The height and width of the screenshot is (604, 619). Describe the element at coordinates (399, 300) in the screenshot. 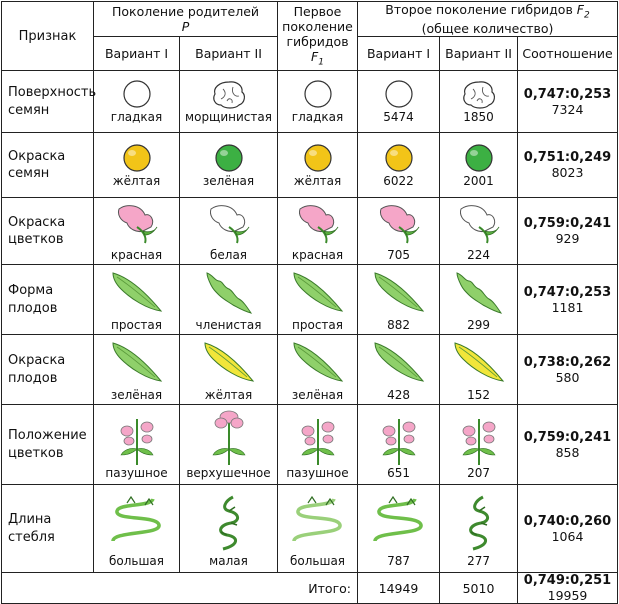

I see `f2-variant1-cell: 882` at that location.